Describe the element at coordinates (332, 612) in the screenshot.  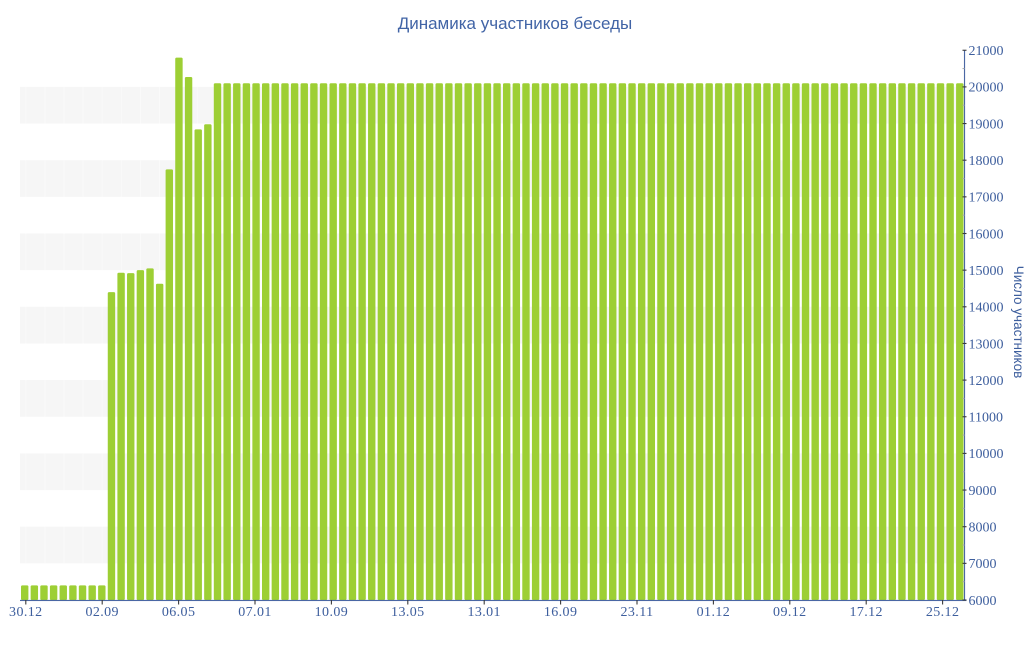
I see `svg-text: 10.09` at that location.